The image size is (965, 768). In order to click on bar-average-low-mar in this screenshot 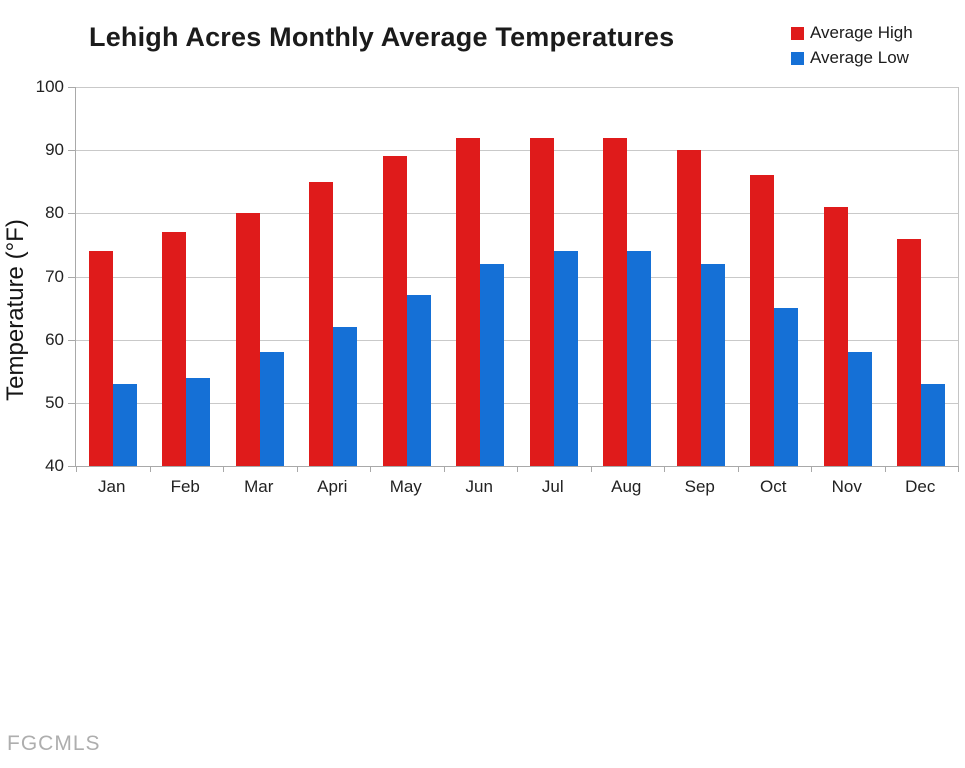, I will do `click(271, 409)`.